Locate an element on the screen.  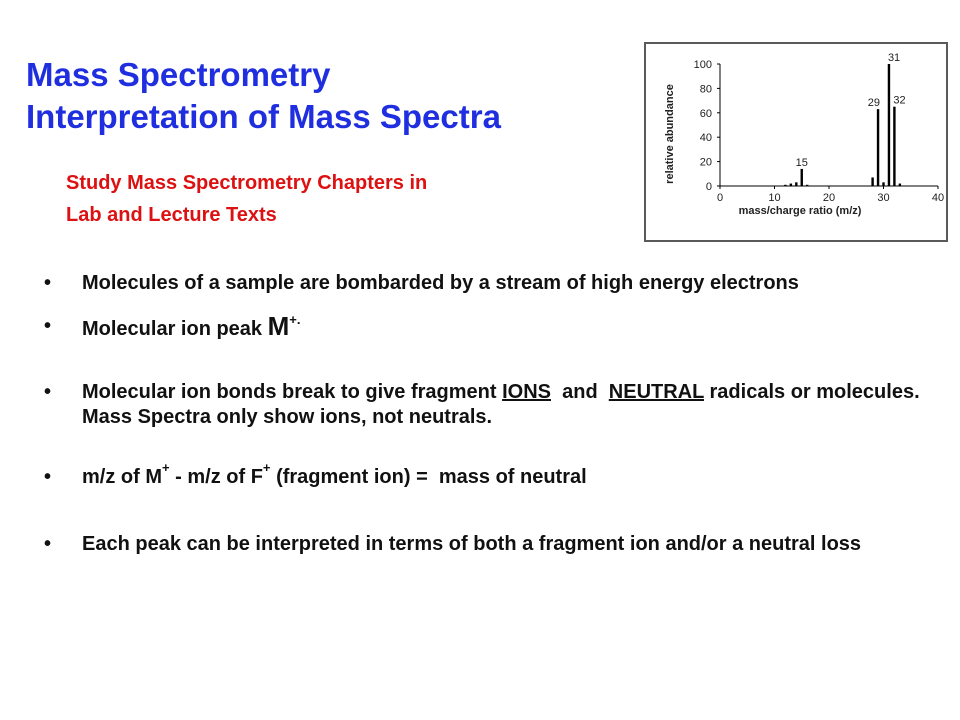
bullet-text: Molecular ion peak is located at coordinates (175, 329).